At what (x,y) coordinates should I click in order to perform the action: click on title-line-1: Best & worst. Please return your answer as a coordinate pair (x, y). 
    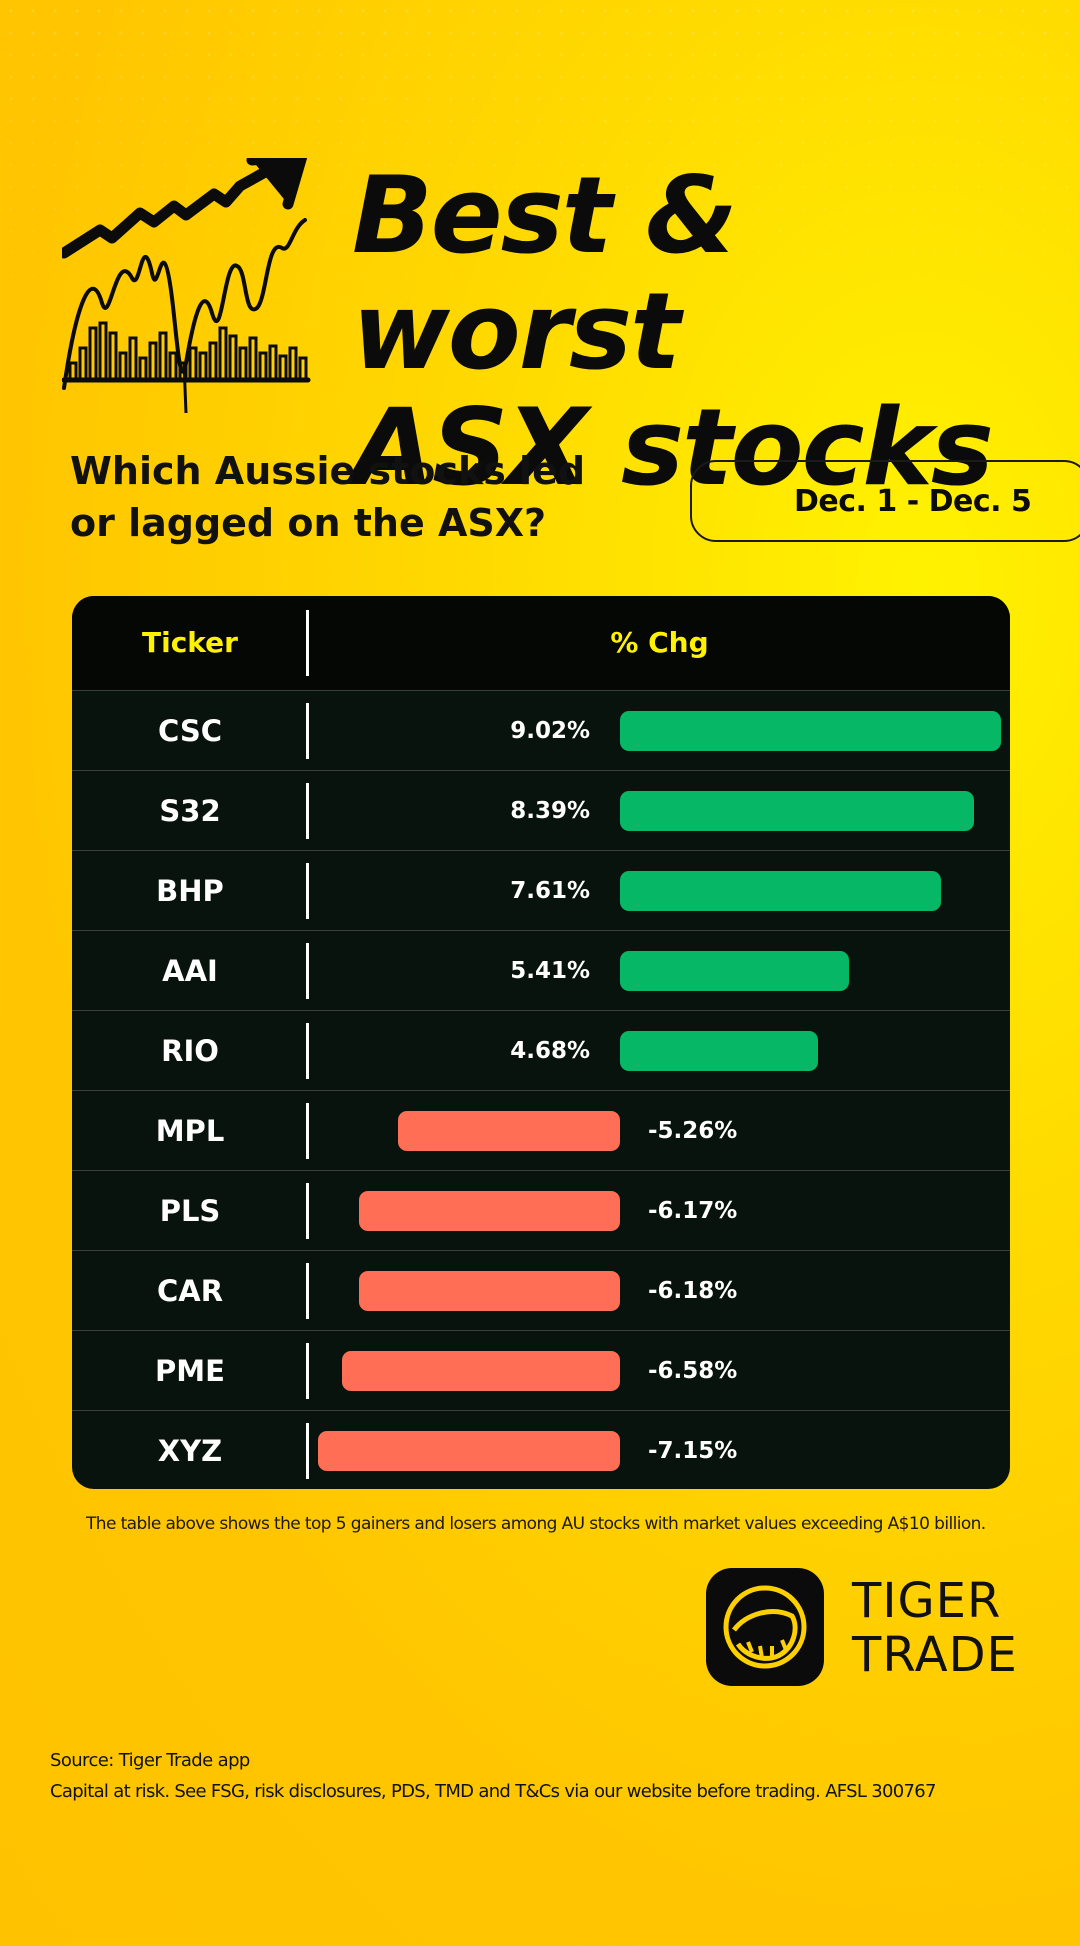
    Looking at the image, I should click on (545, 273).